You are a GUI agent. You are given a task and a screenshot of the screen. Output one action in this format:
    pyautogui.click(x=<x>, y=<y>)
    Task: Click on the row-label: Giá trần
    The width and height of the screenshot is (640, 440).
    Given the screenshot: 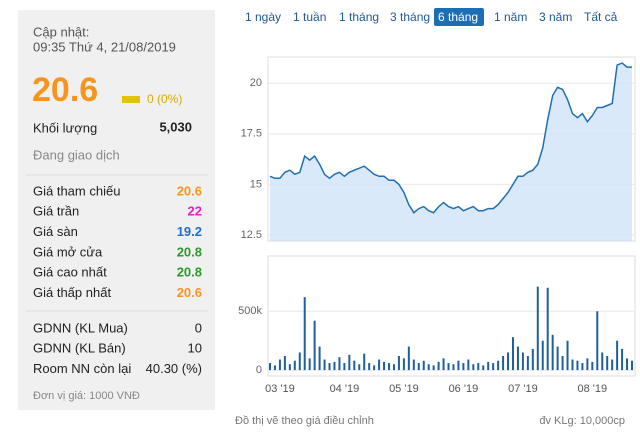 What is the action you would take?
    pyautogui.click(x=56, y=211)
    